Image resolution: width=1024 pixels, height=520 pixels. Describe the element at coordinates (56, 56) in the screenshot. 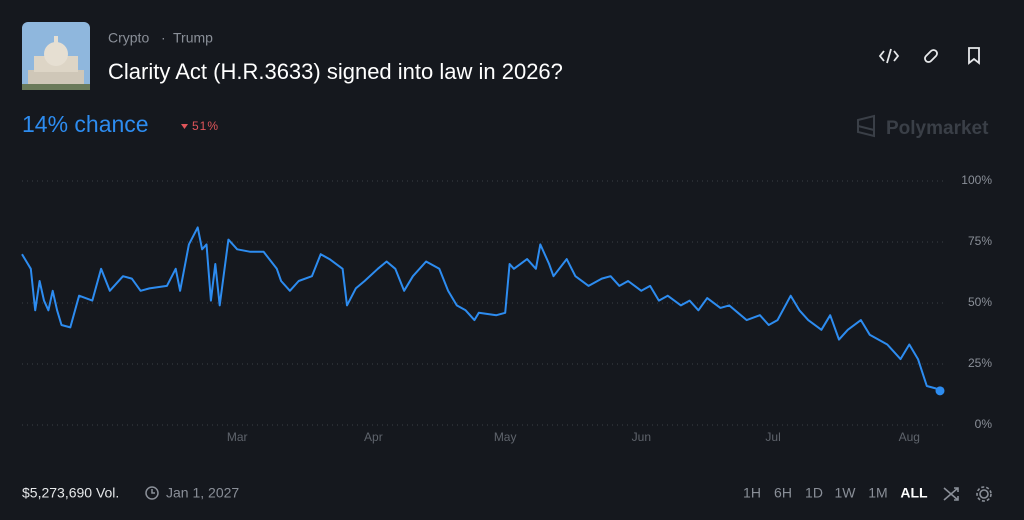

I see `market-image` at that location.